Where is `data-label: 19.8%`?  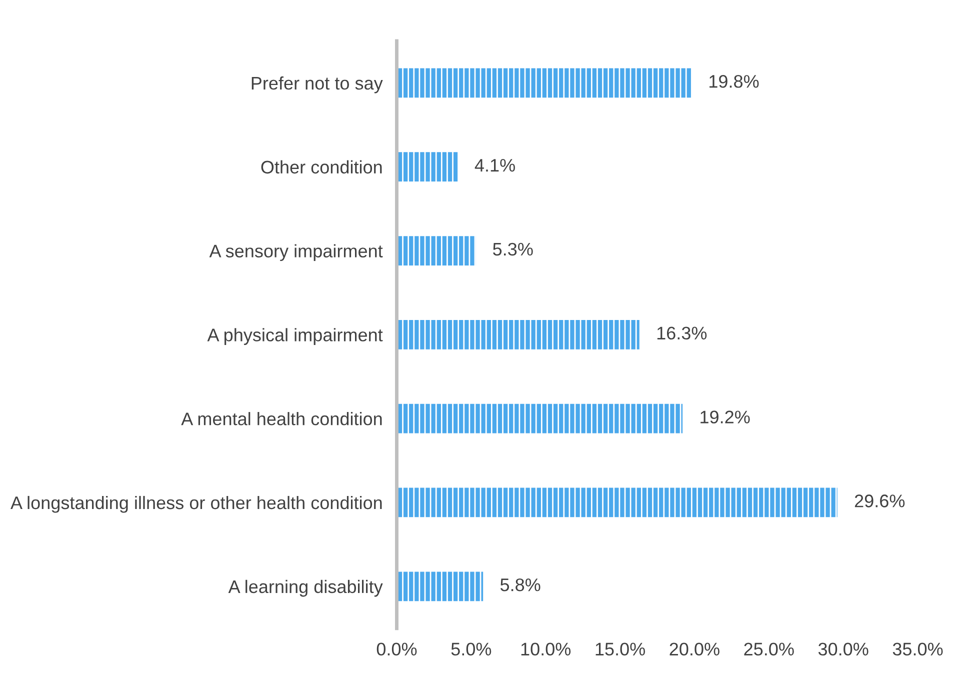
data-label: 19.8% is located at coordinates (734, 81).